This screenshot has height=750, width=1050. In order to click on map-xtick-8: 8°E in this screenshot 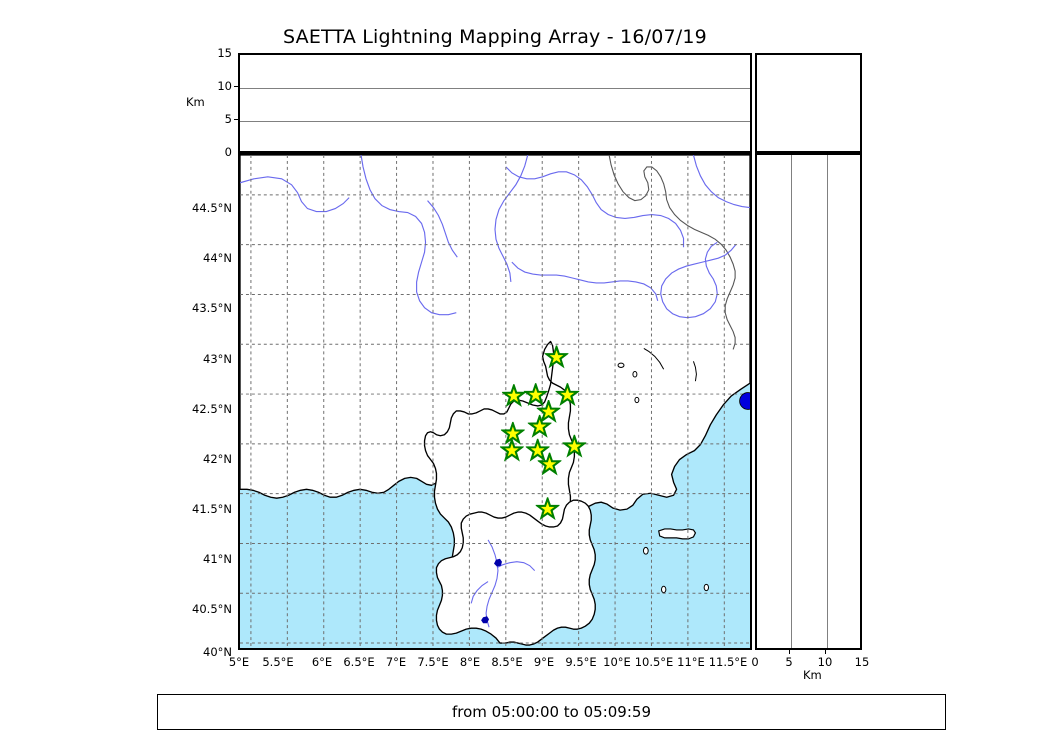, I will do `click(470, 662)`.